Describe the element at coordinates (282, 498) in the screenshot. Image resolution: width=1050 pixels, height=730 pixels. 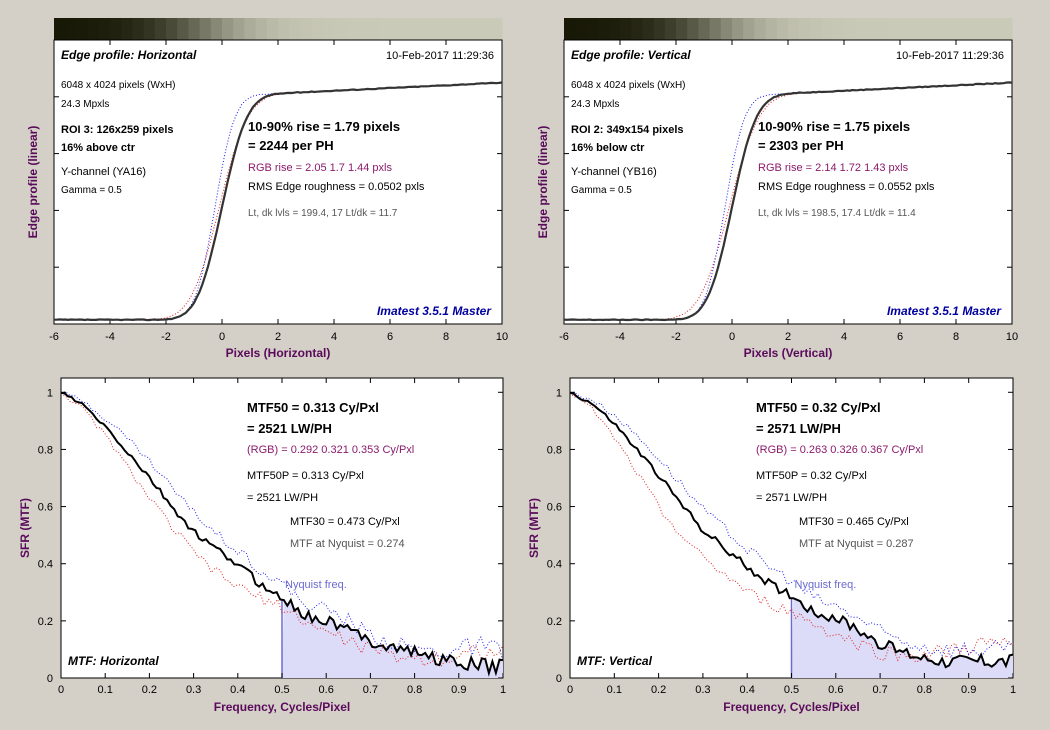
I see `mtf50p-lwph-text: = 2521 LW/PH` at that location.